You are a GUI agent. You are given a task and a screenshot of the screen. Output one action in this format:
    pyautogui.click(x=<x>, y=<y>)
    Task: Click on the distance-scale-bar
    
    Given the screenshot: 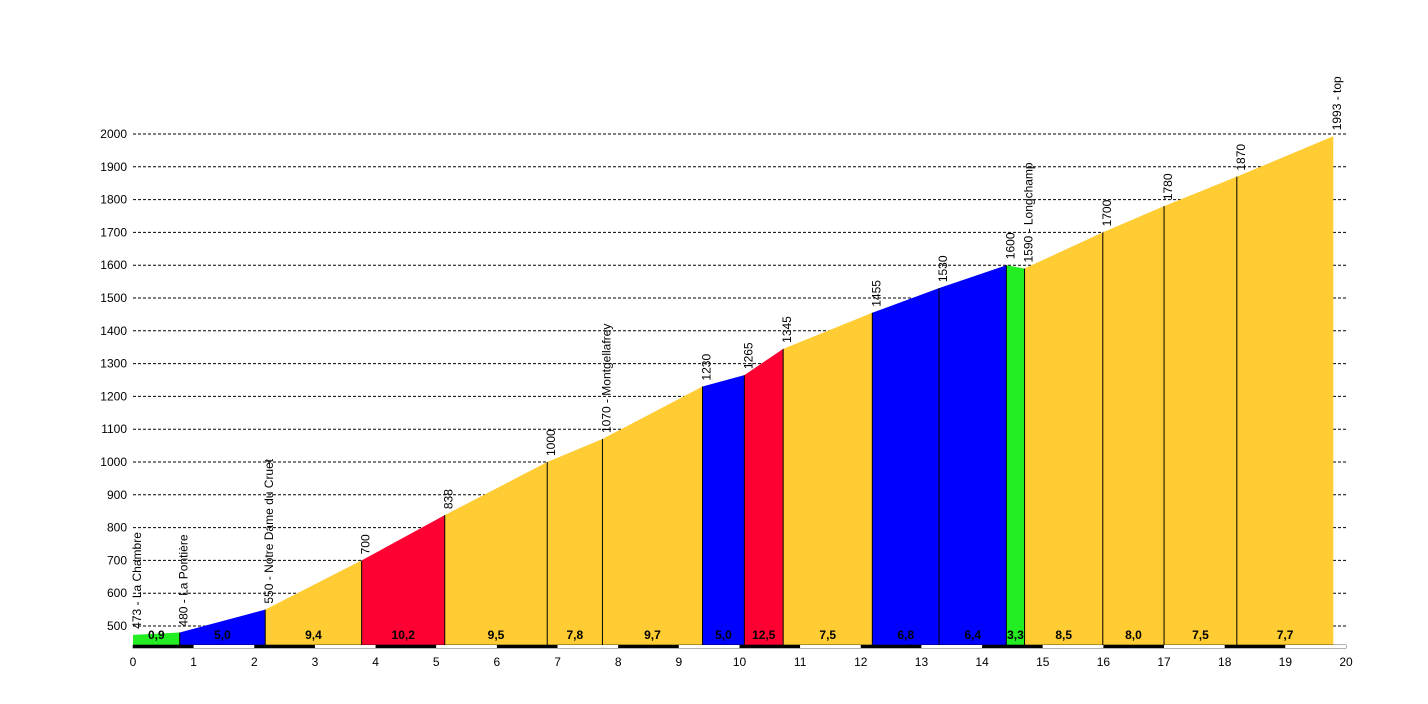 What is the action you would take?
    pyautogui.click(x=739, y=646)
    